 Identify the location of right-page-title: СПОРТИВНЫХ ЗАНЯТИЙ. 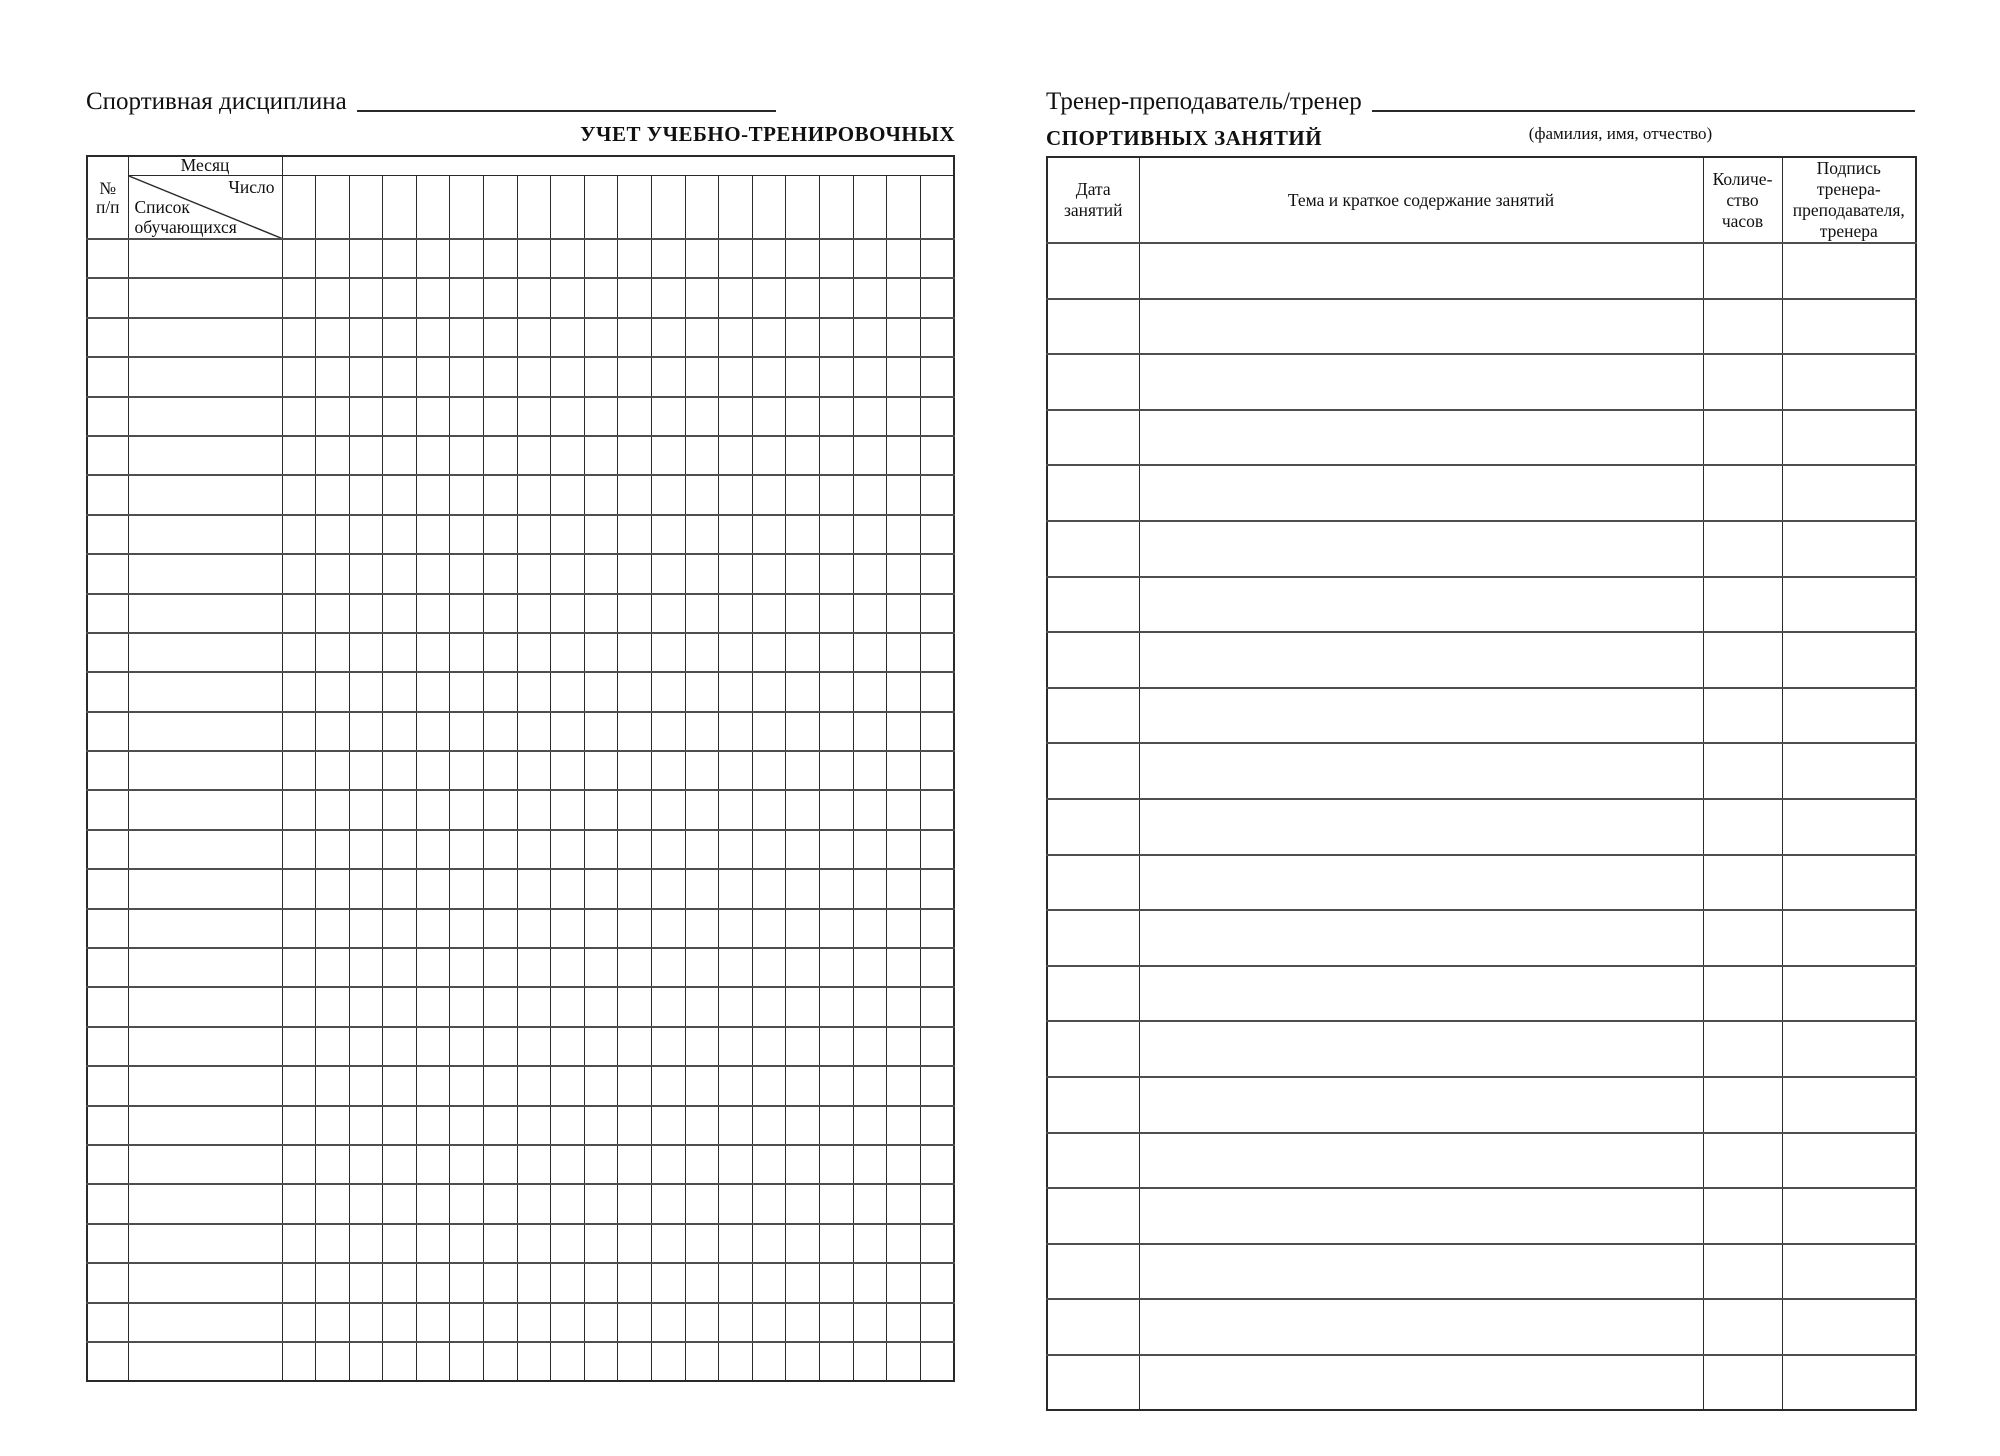
(1184, 138).